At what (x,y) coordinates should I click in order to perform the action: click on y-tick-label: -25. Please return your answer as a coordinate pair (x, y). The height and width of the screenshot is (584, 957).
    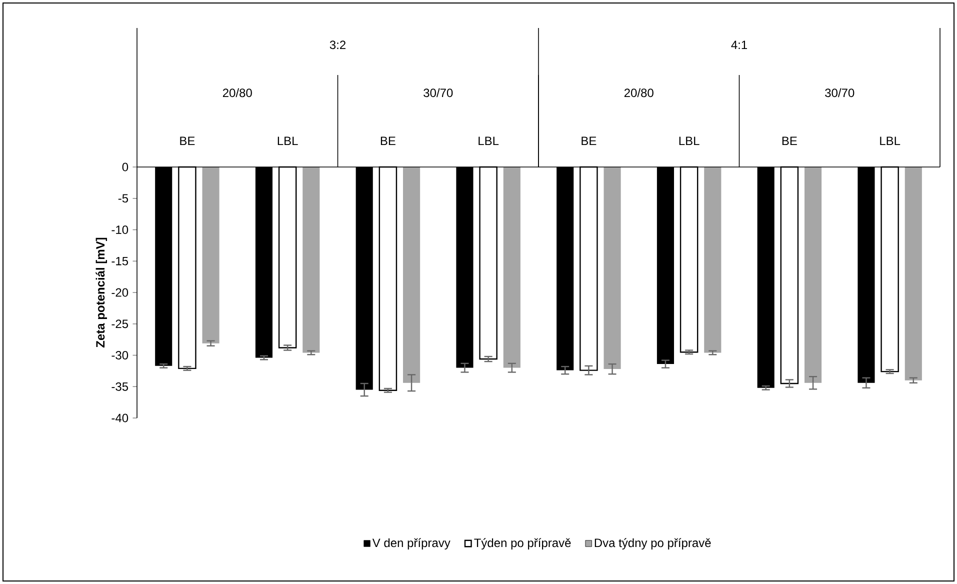
    Looking at the image, I should click on (120, 324).